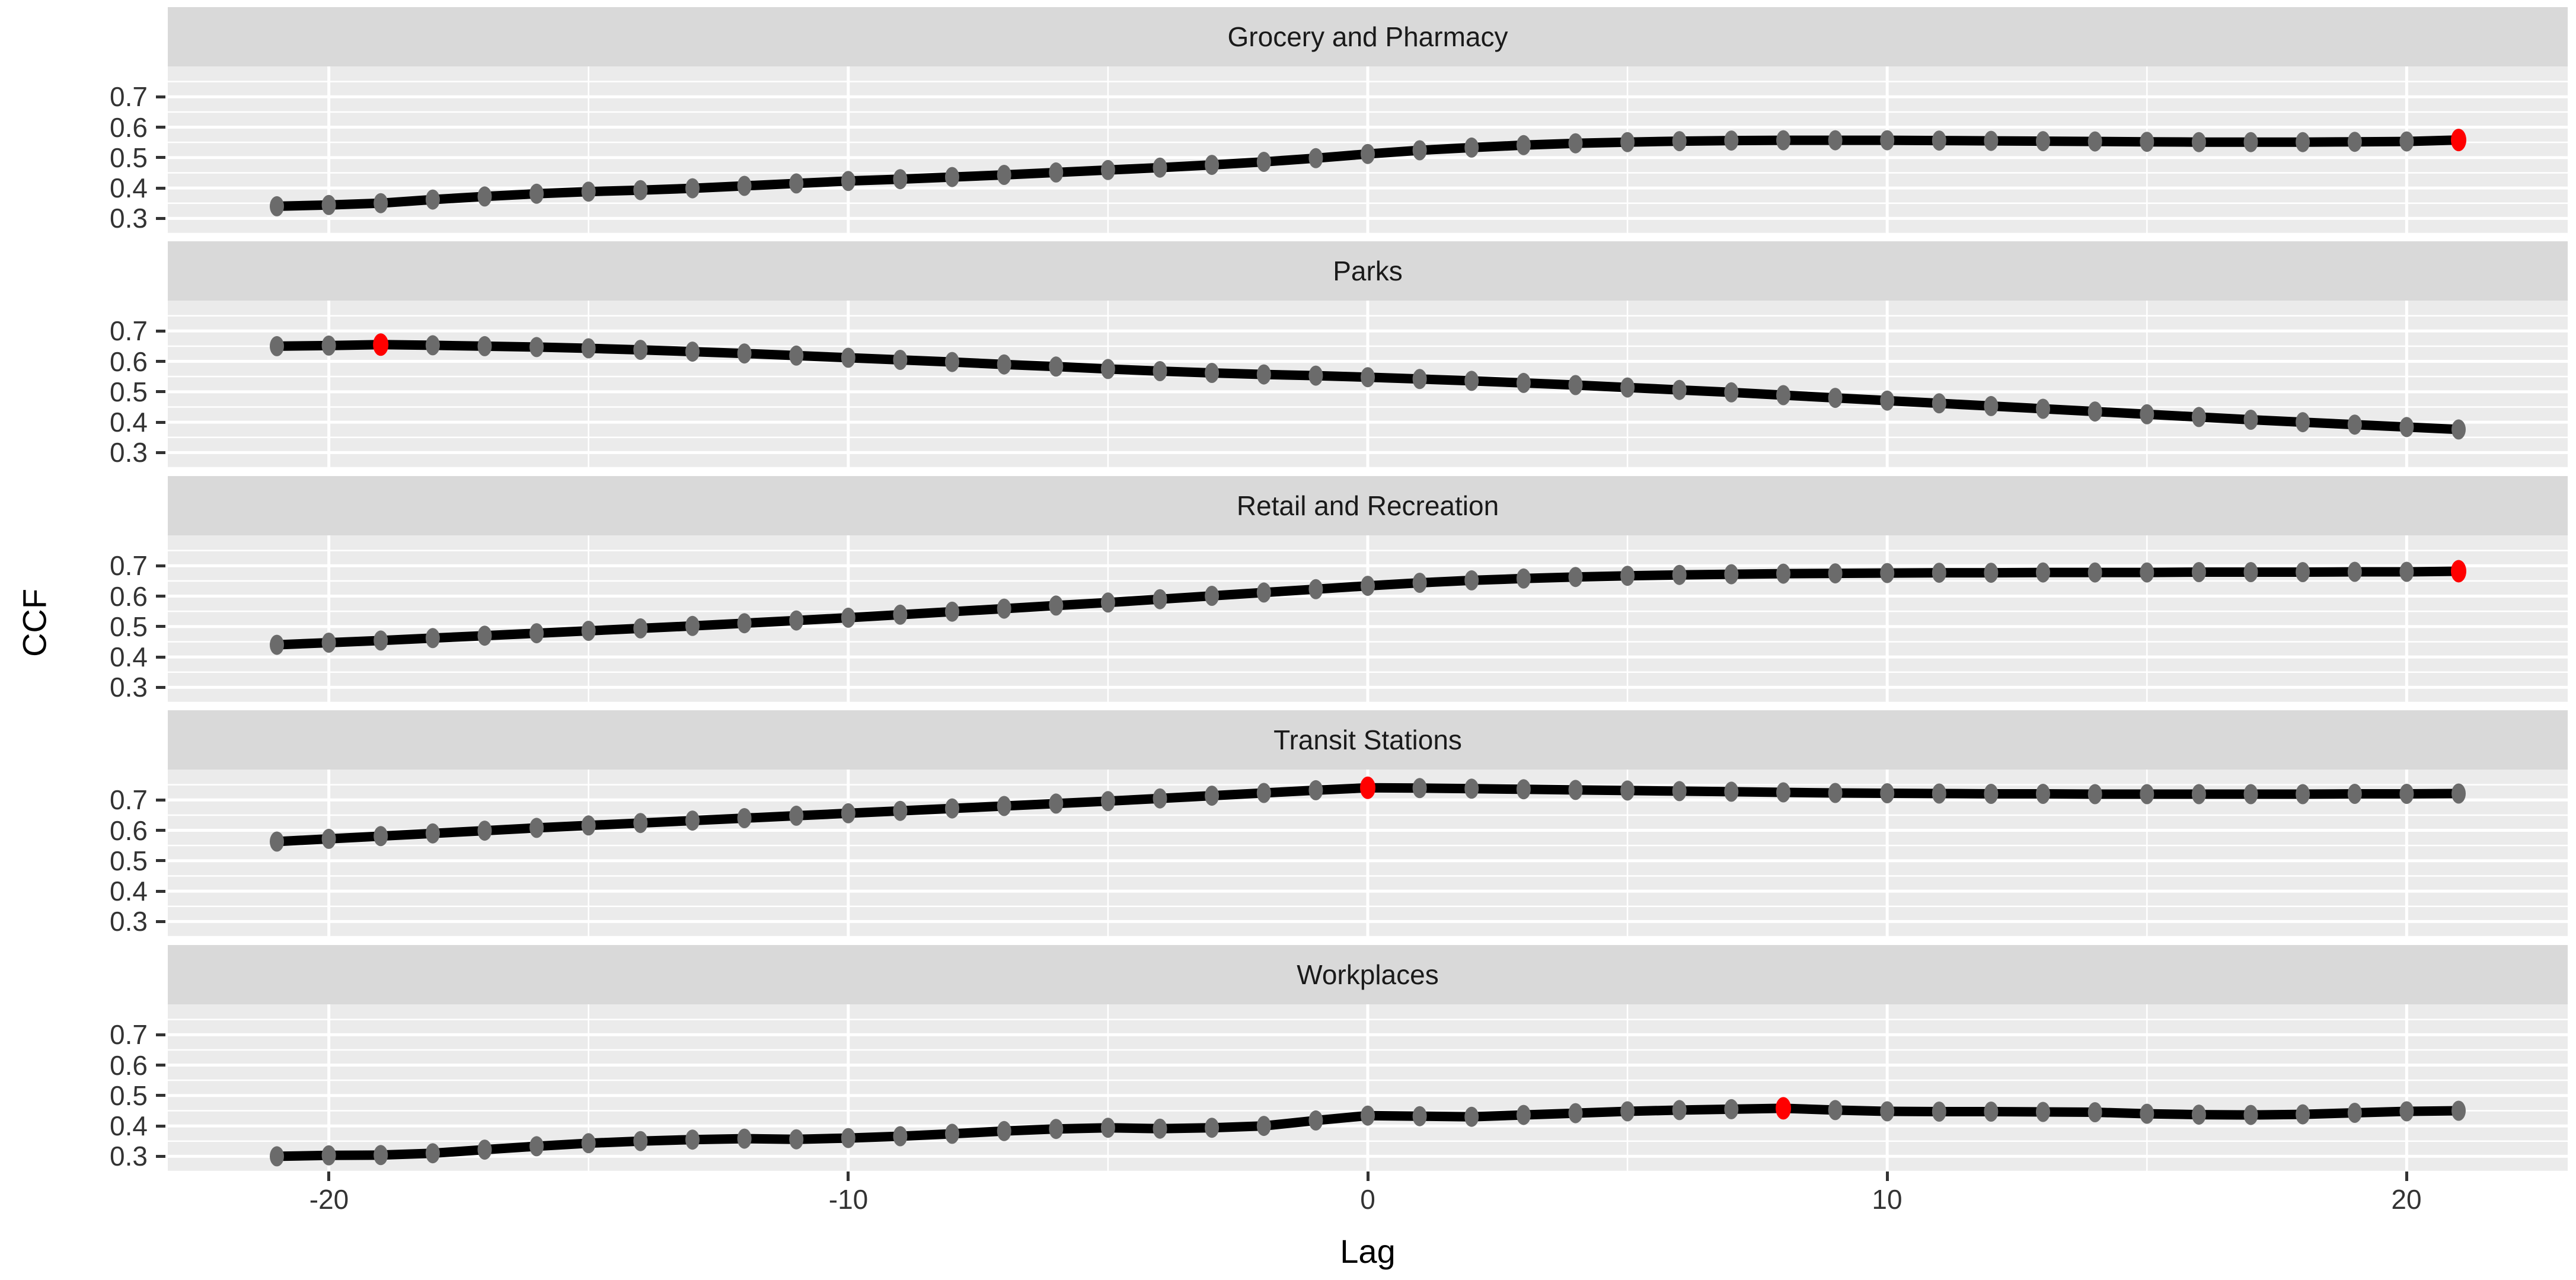 The width and height of the screenshot is (2576, 1280). What do you see at coordinates (1368, 1252) in the screenshot?
I see `x-axis-title: Lag` at bounding box center [1368, 1252].